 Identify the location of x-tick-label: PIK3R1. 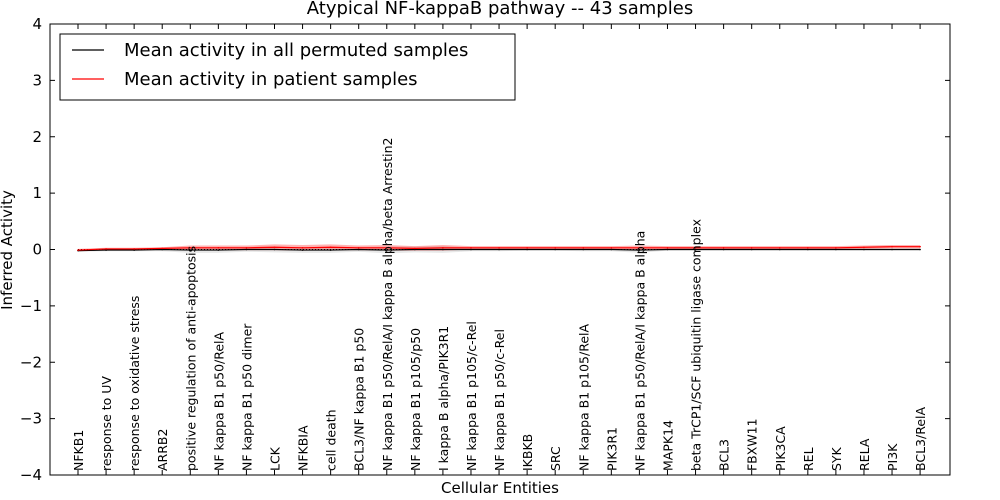
(611, 449).